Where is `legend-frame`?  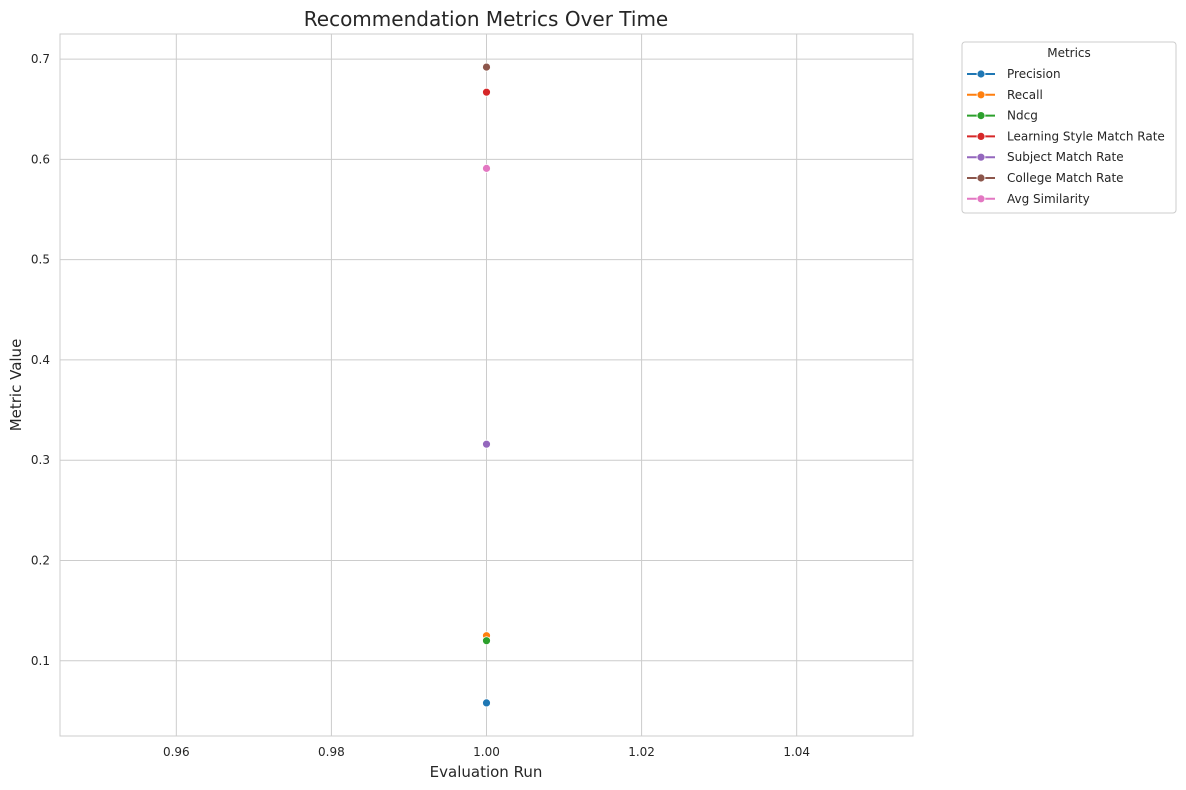 legend-frame is located at coordinates (1069, 127).